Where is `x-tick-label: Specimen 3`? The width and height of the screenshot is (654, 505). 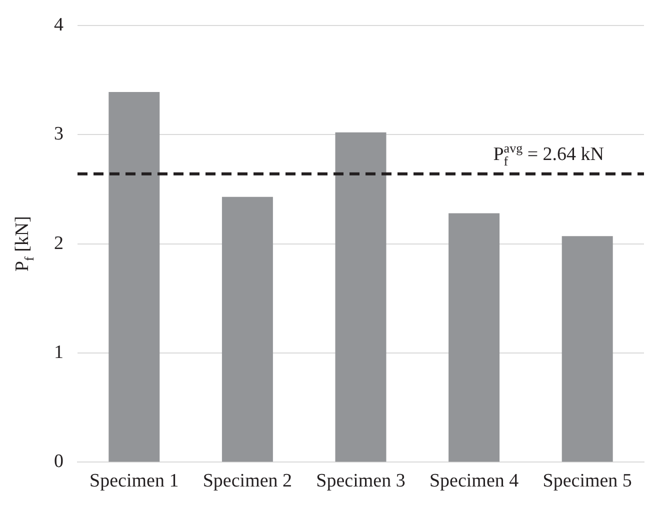 x-tick-label: Specimen 3 is located at coordinates (361, 481).